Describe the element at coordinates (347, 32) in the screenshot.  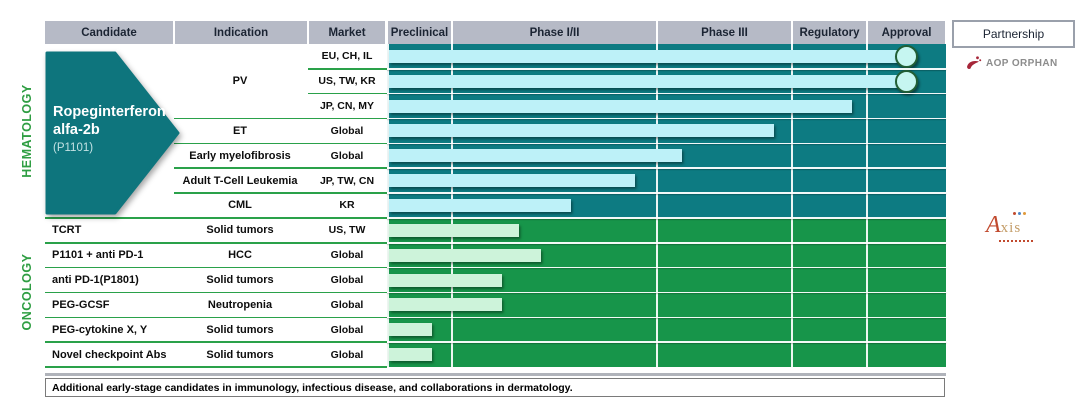
I see `header-cell-market: Market` at that location.